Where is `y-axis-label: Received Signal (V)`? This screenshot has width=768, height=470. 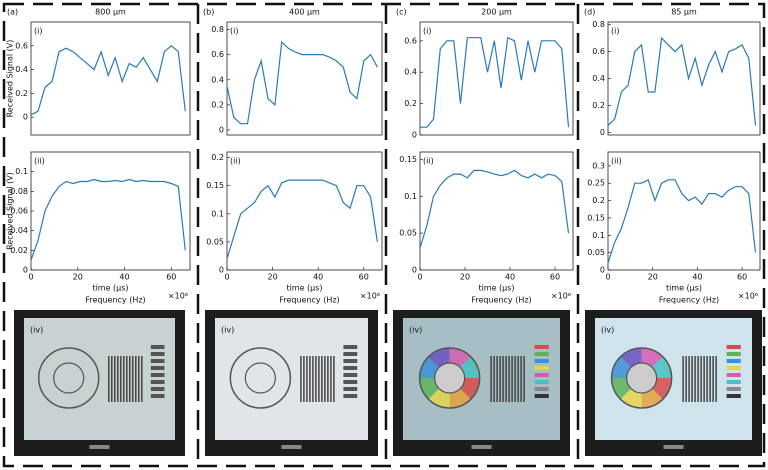
y-axis-label: Received Signal (V) is located at coordinates (10, 211).